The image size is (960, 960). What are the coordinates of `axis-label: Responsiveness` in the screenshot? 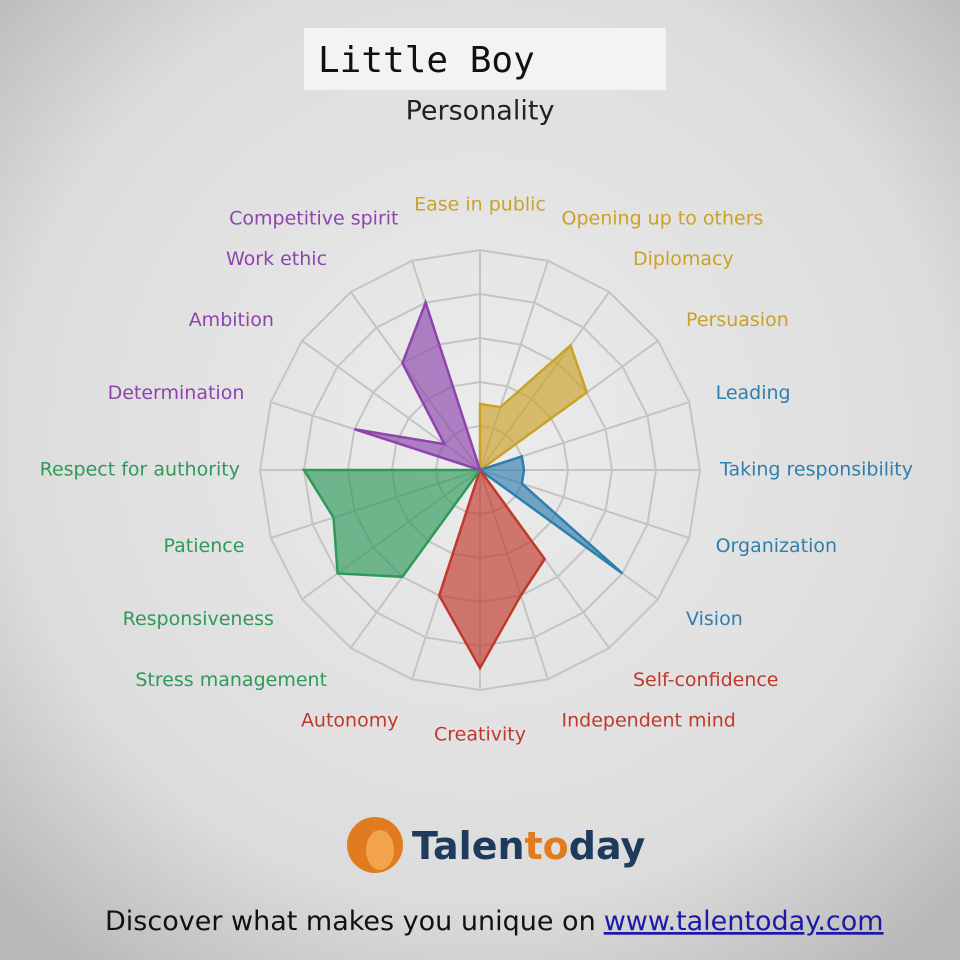 It's located at (198, 619).